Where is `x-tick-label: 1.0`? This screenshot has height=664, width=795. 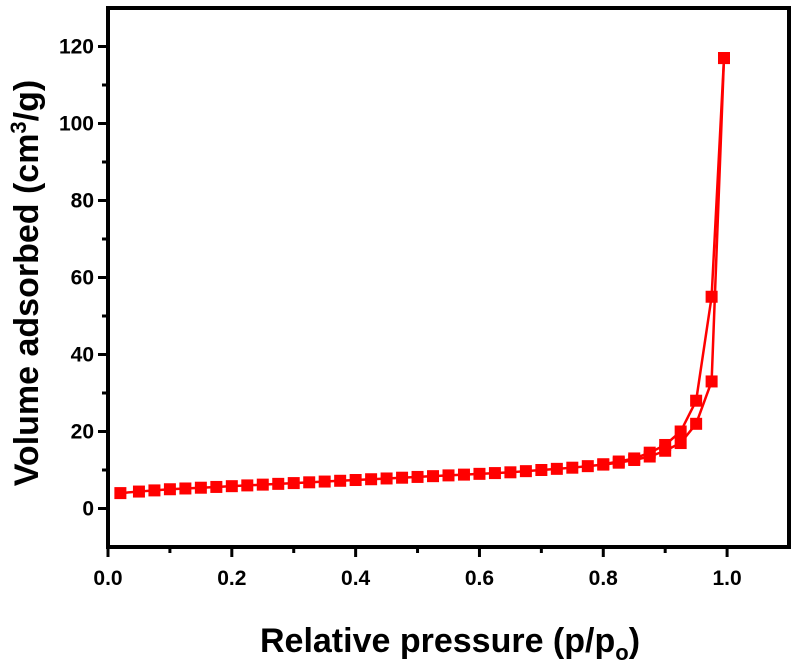 x-tick-label: 1.0 is located at coordinates (726, 578).